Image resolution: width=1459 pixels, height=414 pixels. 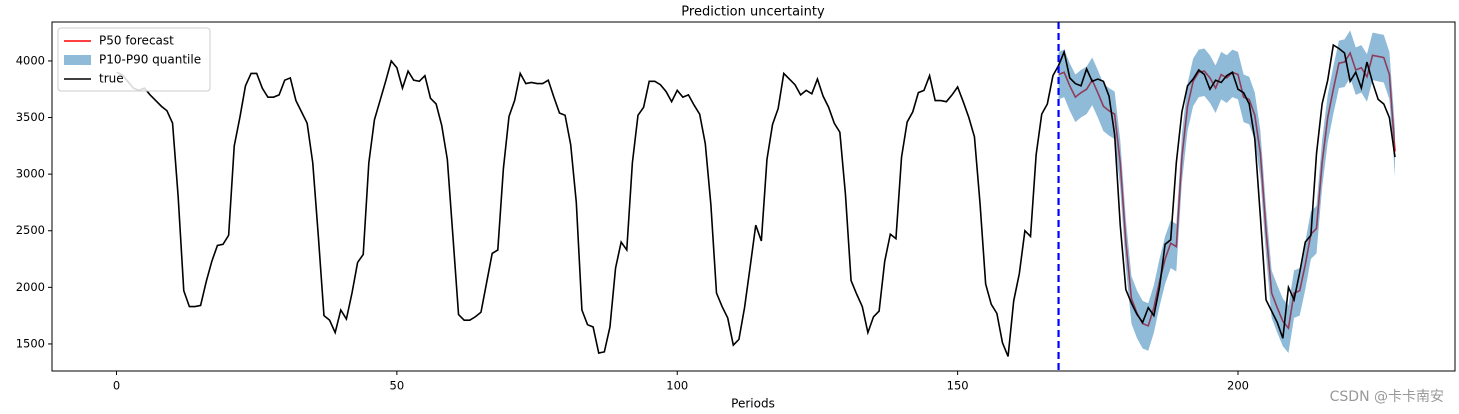 I want to click on y-tick-label: 1500, so click(x=30, y=343).